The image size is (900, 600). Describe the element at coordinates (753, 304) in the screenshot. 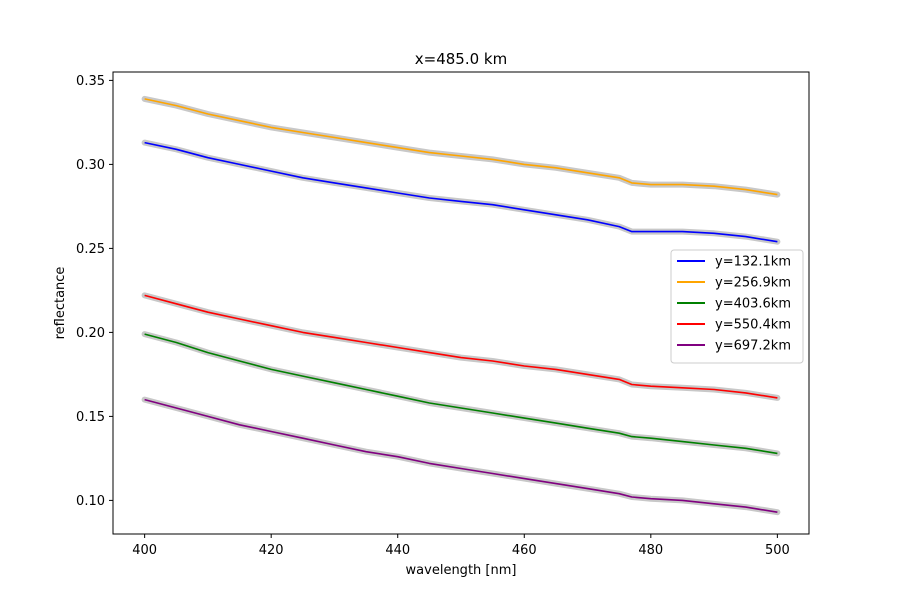

I see `legend-label-3: y=403.6km` at that location.